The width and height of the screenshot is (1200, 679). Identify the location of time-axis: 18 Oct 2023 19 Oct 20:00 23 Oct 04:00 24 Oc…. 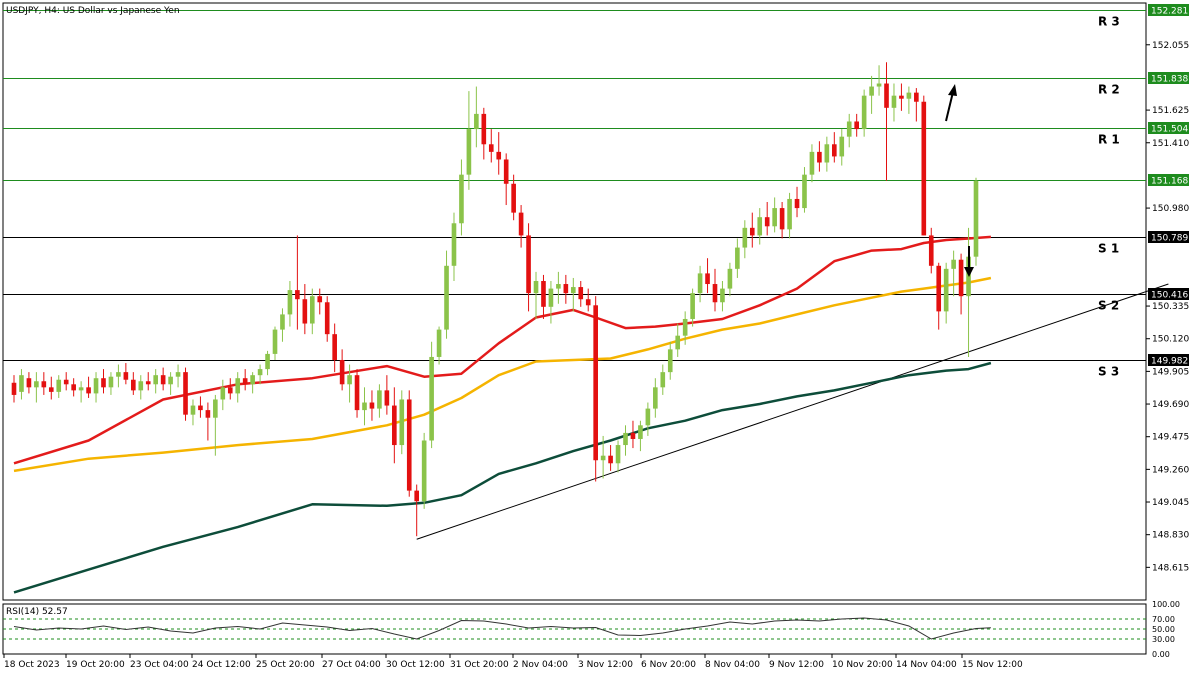
(513, 662).